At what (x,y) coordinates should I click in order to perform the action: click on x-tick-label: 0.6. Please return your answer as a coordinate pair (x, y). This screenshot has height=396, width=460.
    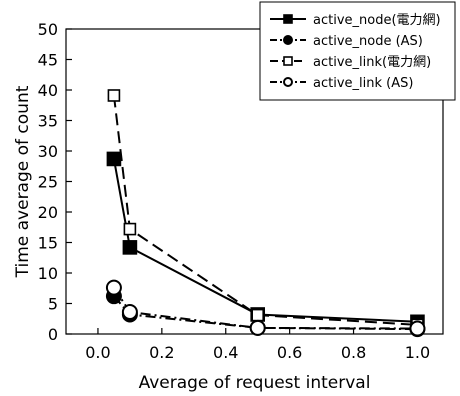
    Looking at the image, I should click on (289, 352).